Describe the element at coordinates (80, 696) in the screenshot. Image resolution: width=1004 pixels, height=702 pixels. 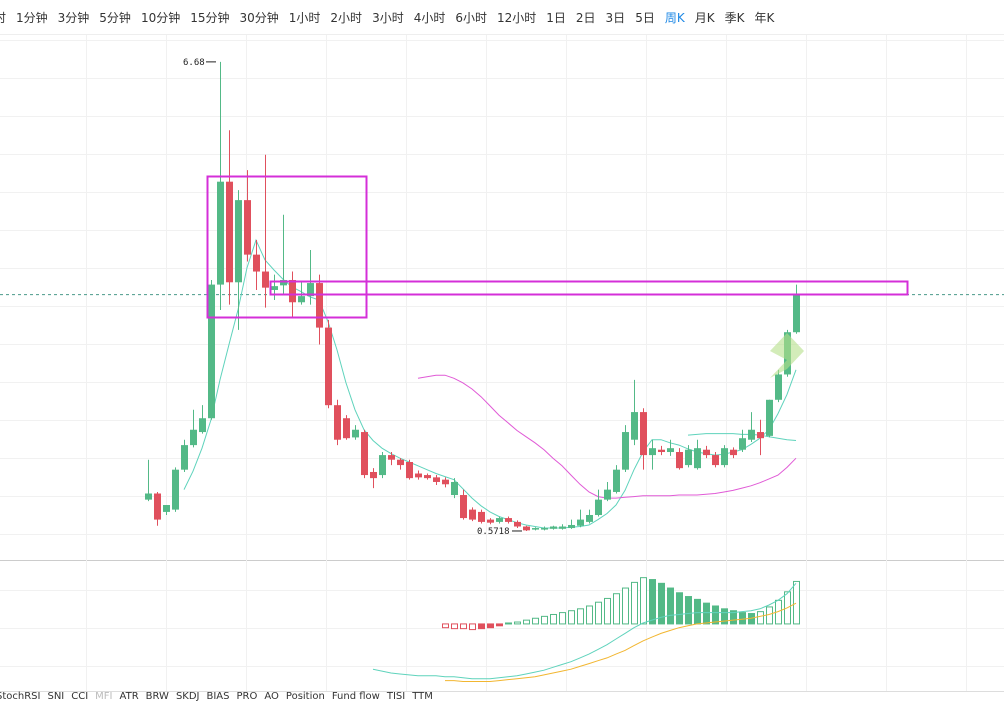
I see `indicator-tab: CCI` at that location.